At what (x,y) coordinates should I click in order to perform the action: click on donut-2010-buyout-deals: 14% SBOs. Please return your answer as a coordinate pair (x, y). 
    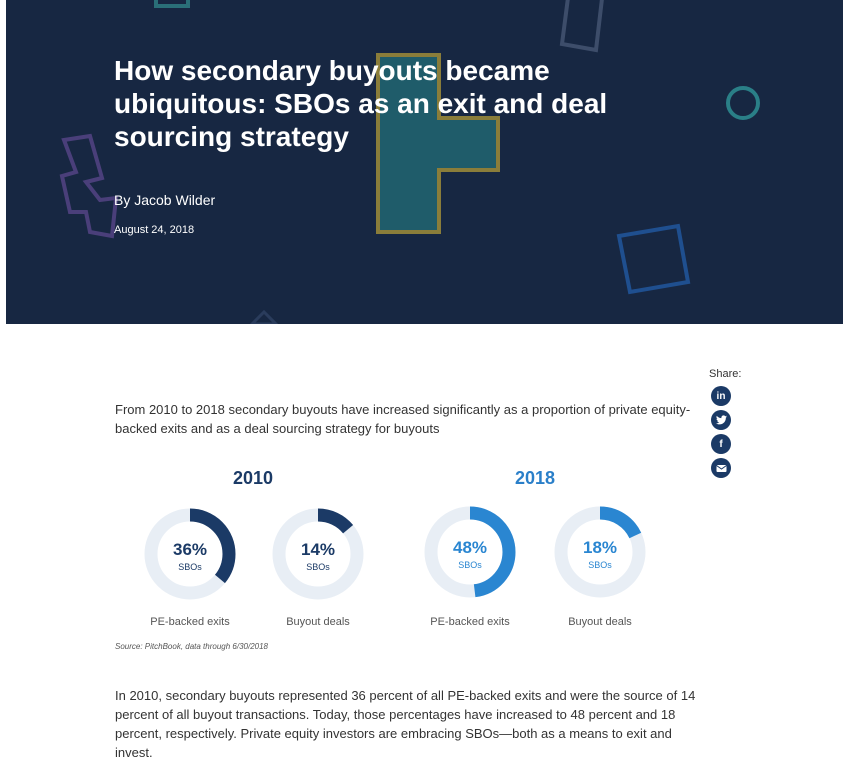
    Looking at the image, I should click on (318, 554).